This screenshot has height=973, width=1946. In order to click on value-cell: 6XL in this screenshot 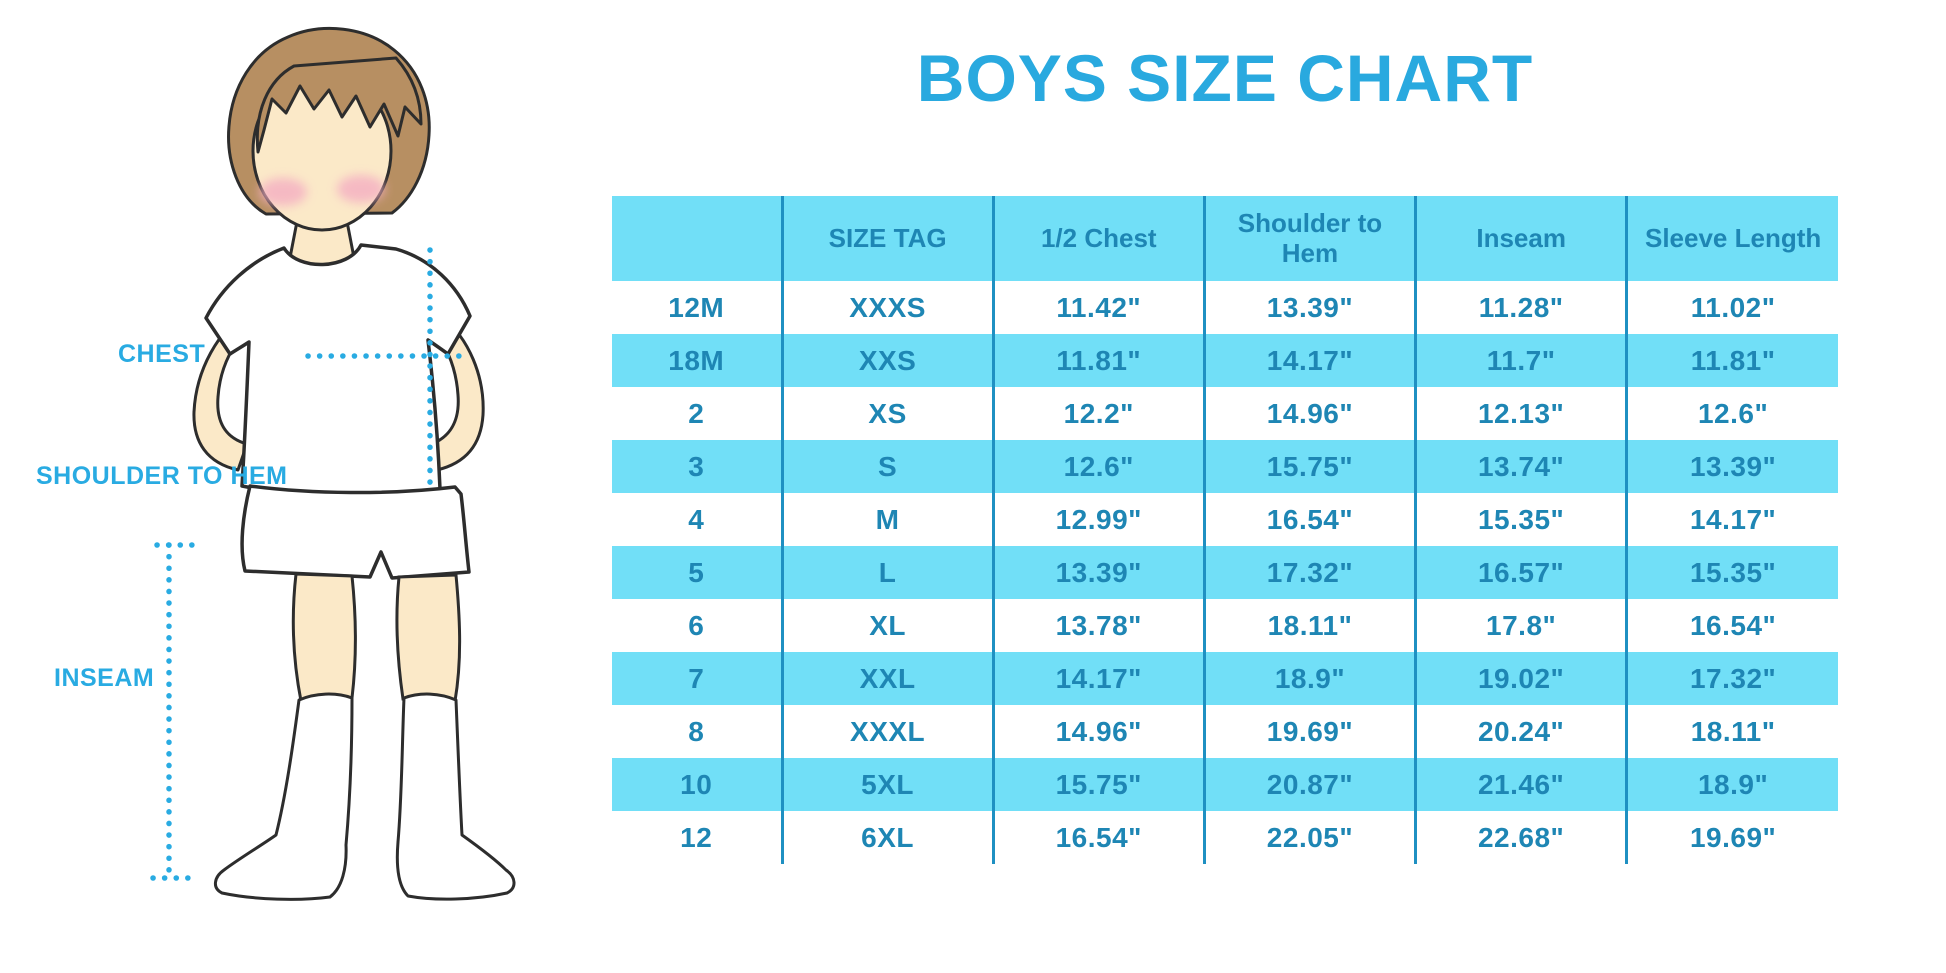, I will do `click(887, 837)`.